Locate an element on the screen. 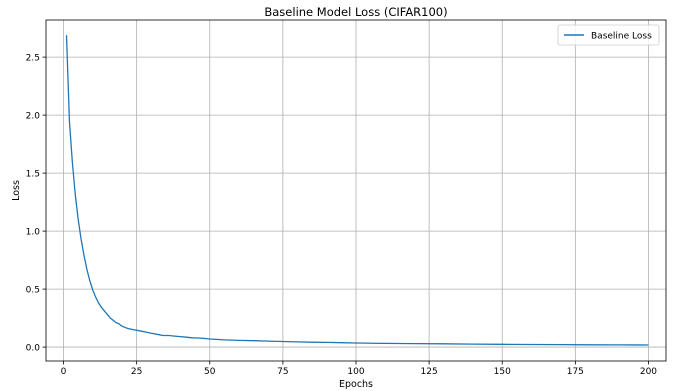 The image size is (675, 391). y-tick-label: 1.0 is located at coordinates (33, 232).